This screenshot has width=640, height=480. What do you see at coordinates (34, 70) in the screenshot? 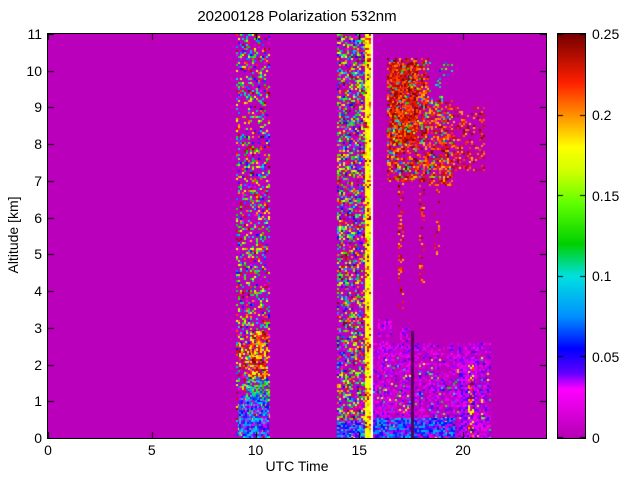
I see `y-tick-label: 10` at bounding box center [34, 70].